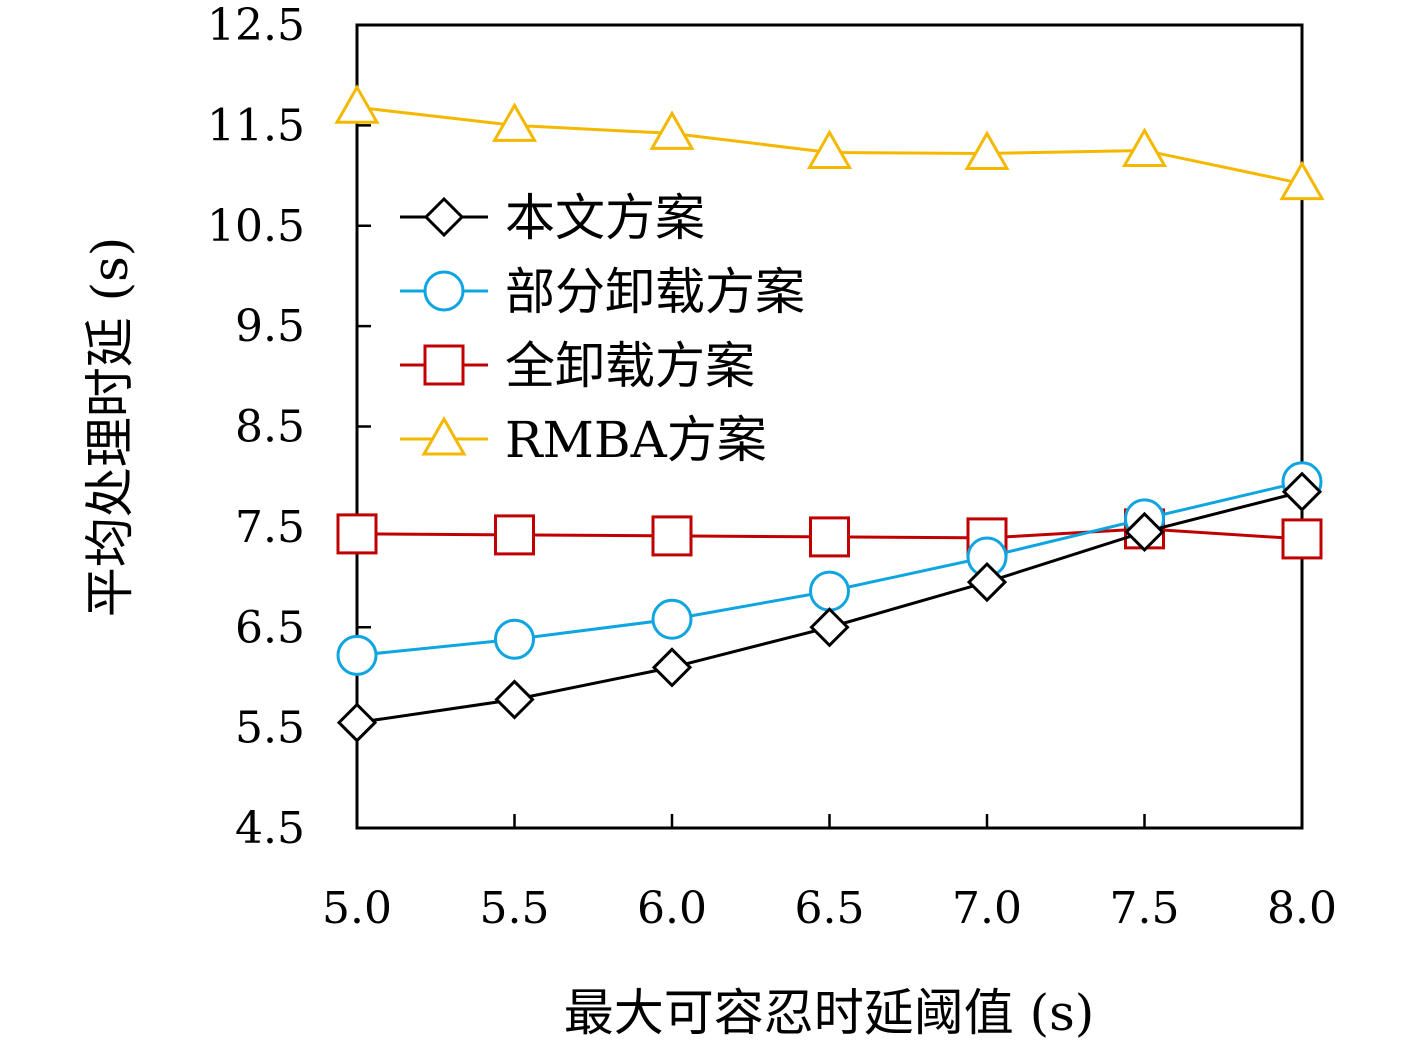 The image size is (1417, 1050). Describe the element at coordinates (829, 874) in the screenshot. I see `x-axis: 5.0 5.5 6.0 6.5 7.0 7.5 8.0` at that location.